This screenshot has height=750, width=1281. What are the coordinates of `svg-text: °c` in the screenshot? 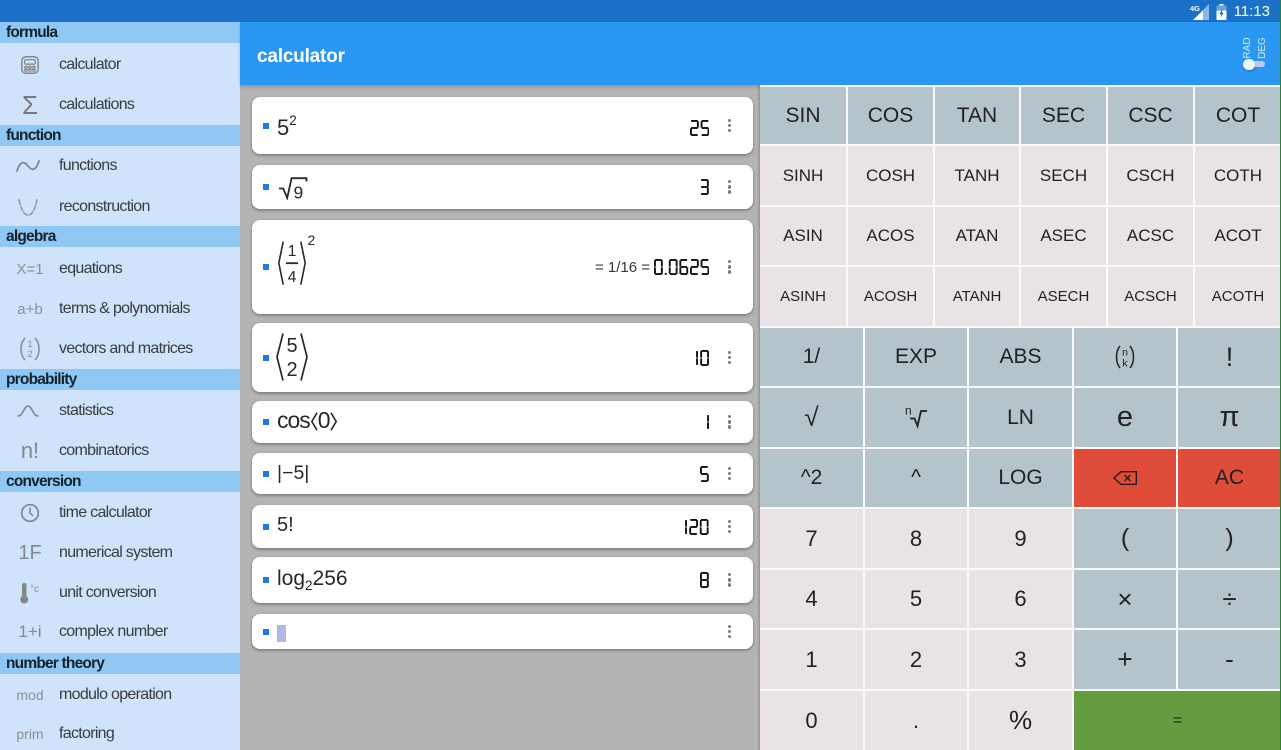 It's located at (34, 589).